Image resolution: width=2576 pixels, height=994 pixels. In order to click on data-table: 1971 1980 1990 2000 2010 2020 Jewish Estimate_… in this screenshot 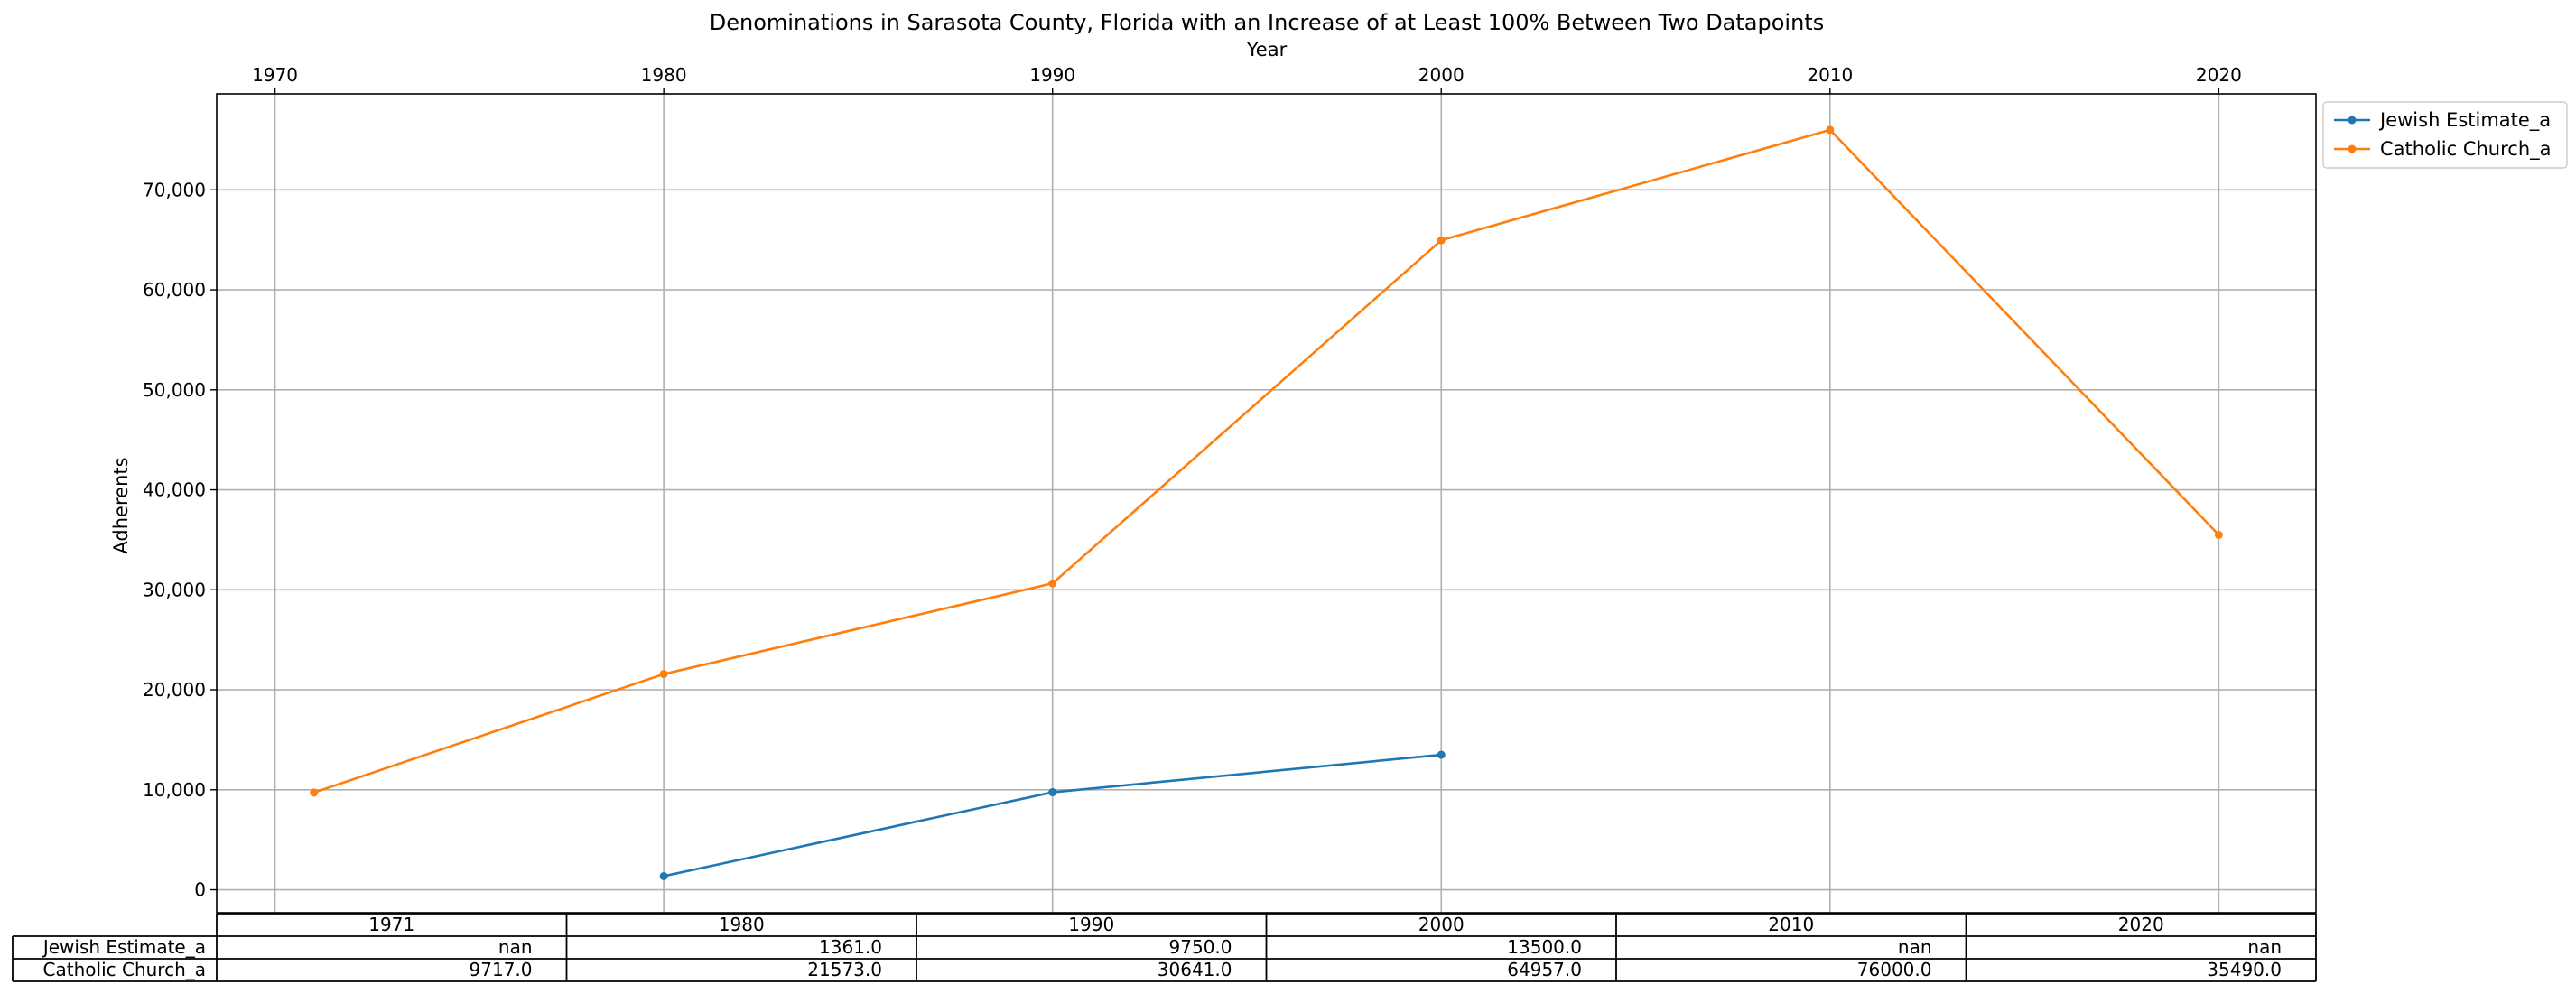, I will do `click(1164, 947)`.